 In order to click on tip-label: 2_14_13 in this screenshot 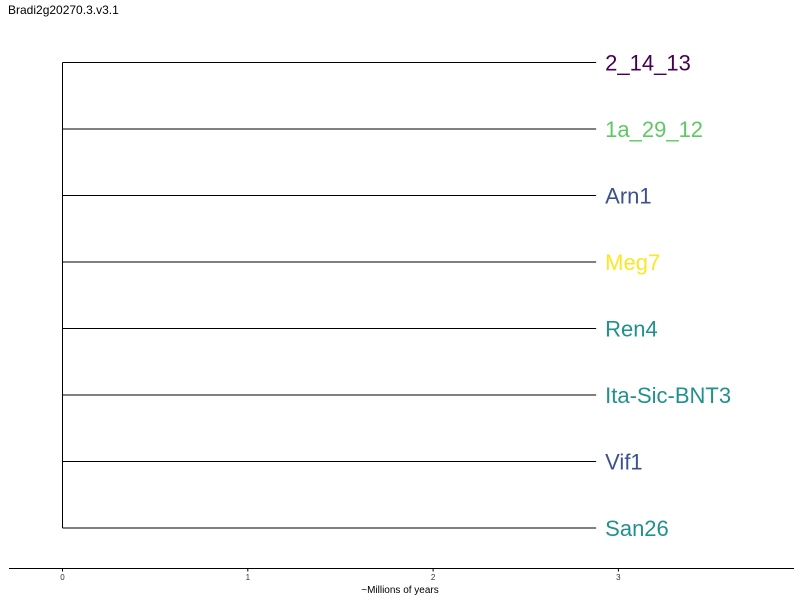, I will do `click(648, 63)`.